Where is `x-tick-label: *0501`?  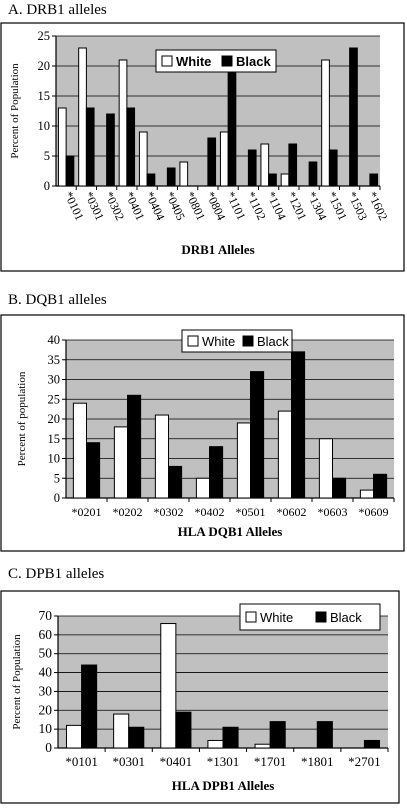
x-tick-label: *0501 is located at coordinates (251, 512).